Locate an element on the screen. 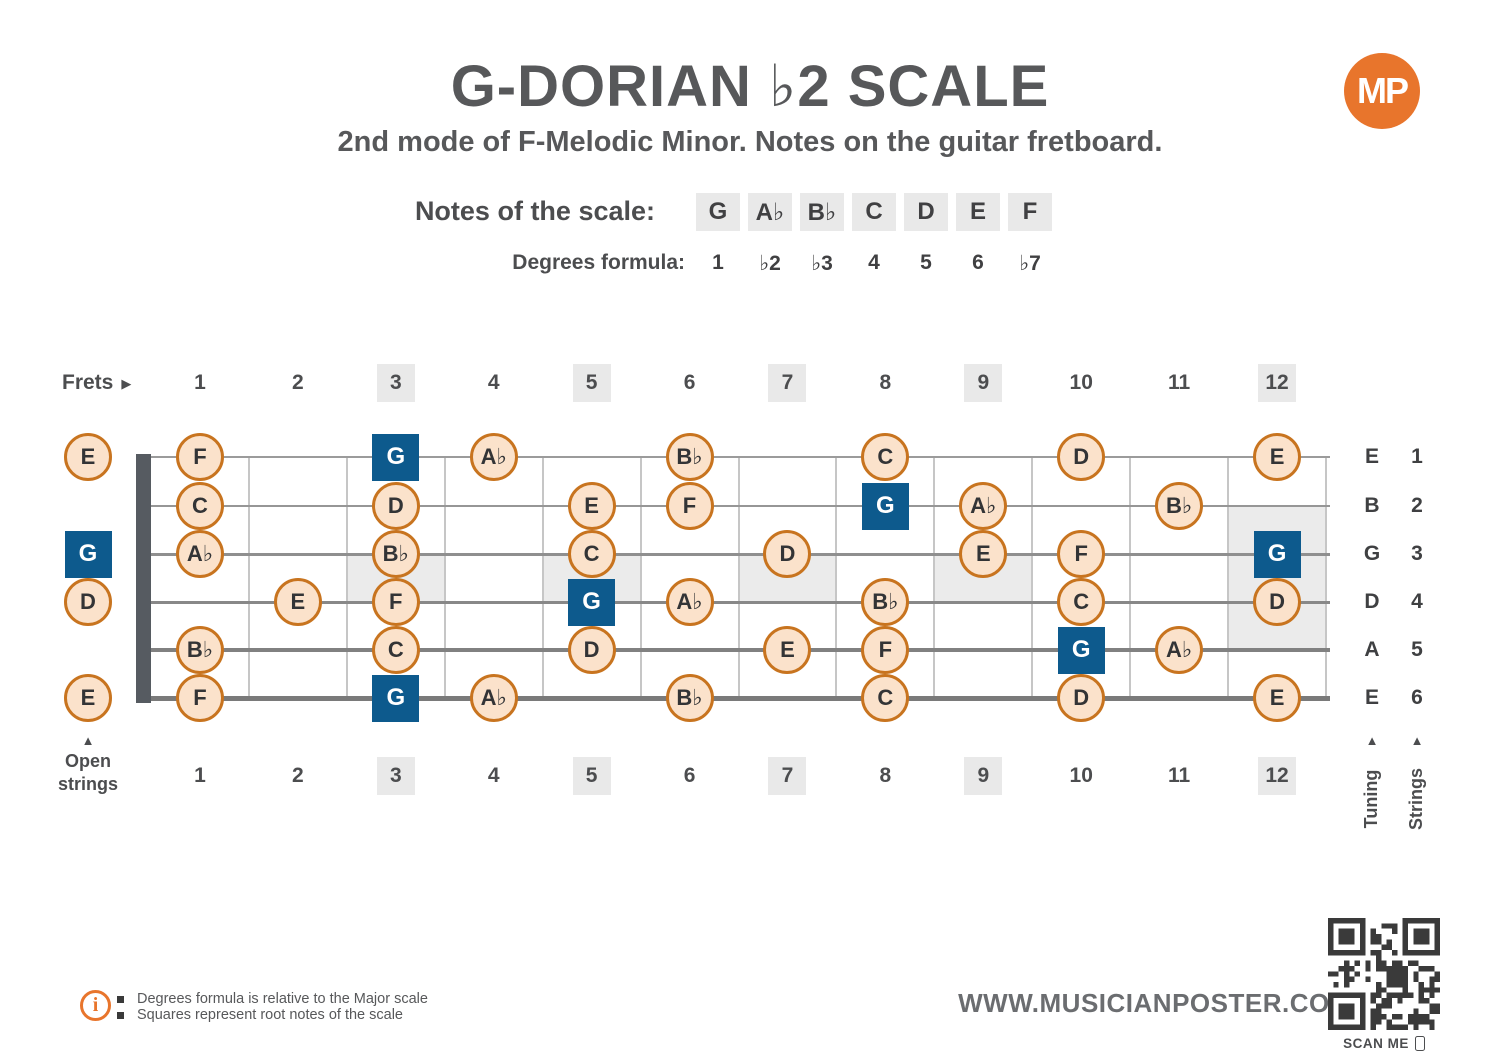  scale-degree: 6 is located at coordinates (978, 262).